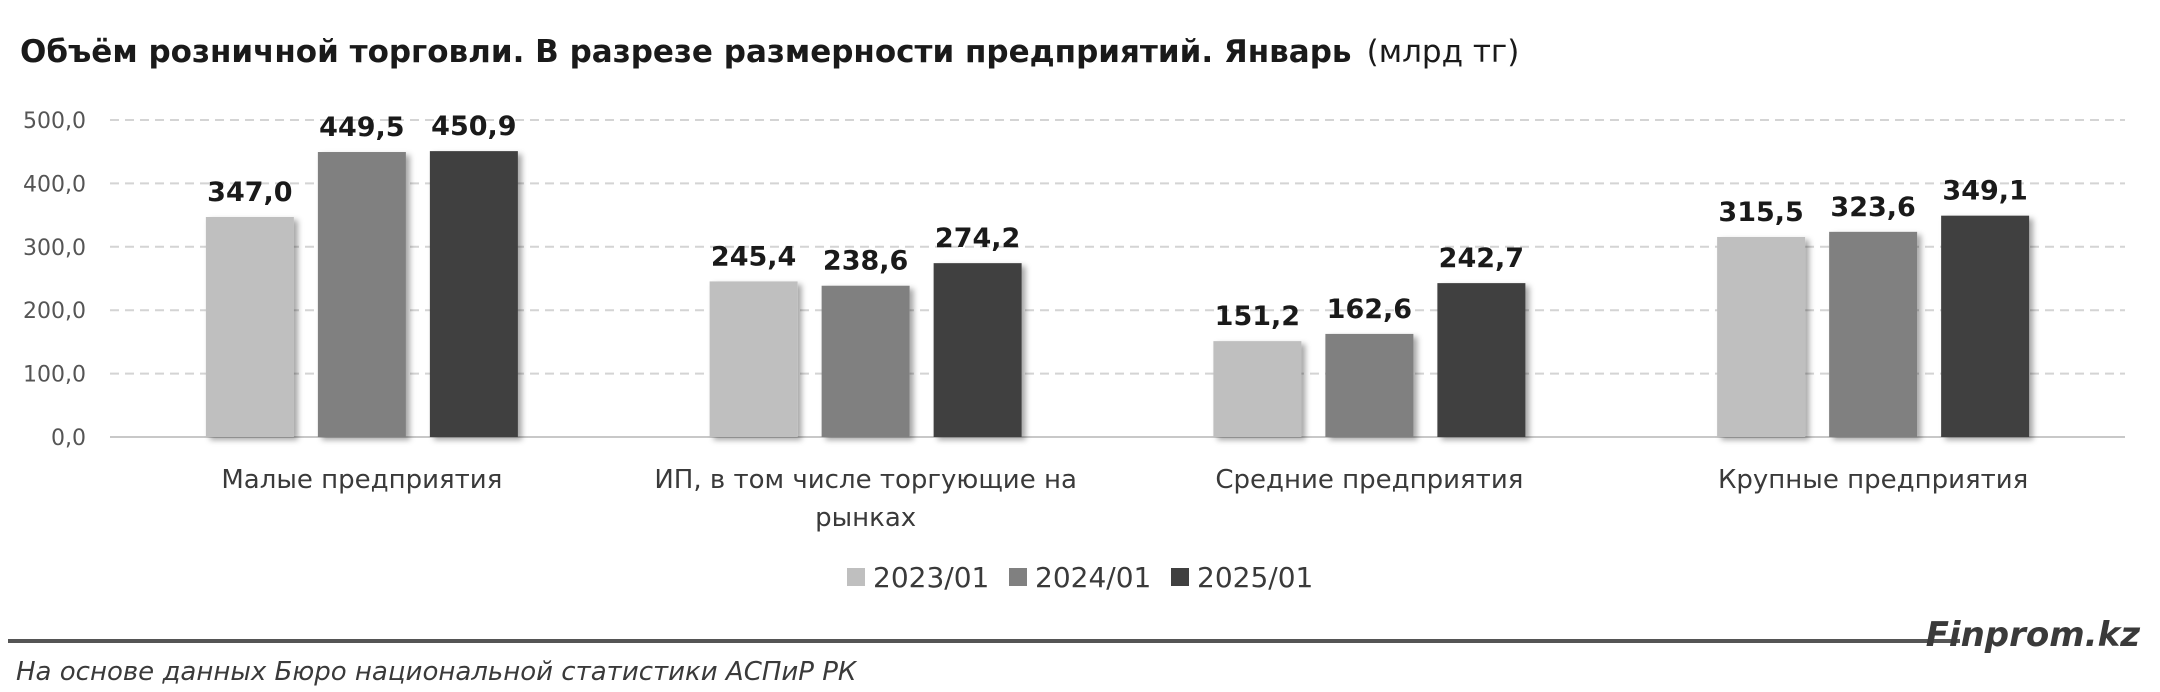 The image size is (2160, 692). Describe the element at coordinates (2033, 635) in the screenshot. I see `brand-logo: Finprom.kz` at that location.